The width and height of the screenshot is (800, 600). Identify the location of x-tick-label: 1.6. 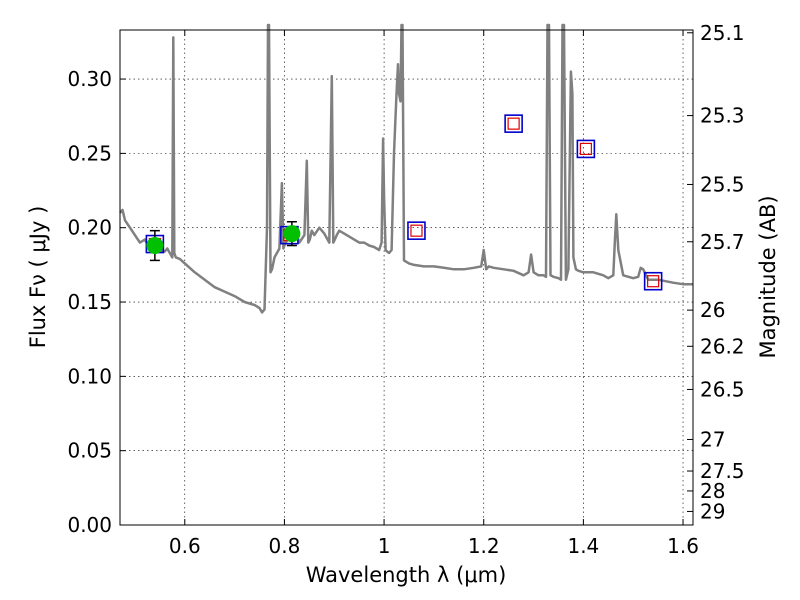
(683, 546).